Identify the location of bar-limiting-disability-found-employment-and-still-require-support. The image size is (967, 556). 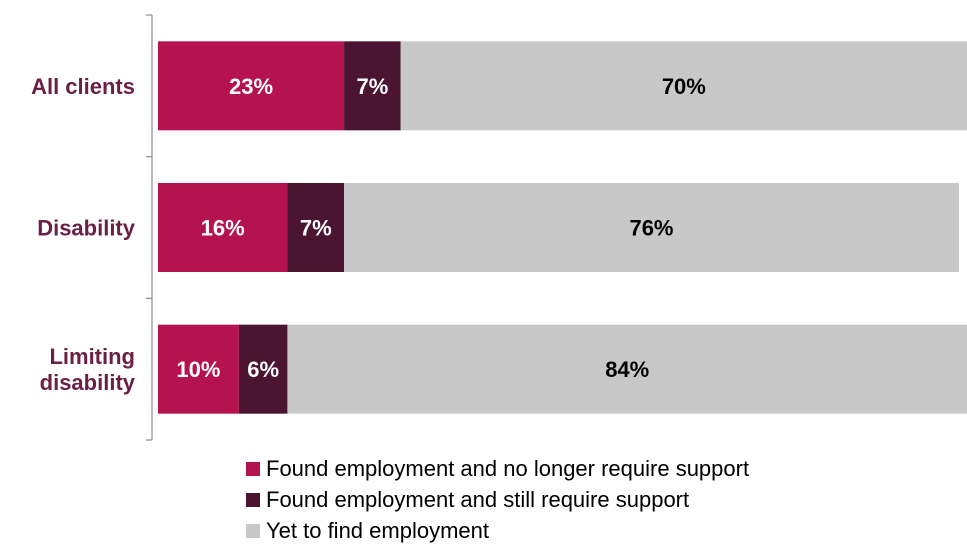
(263, 369).